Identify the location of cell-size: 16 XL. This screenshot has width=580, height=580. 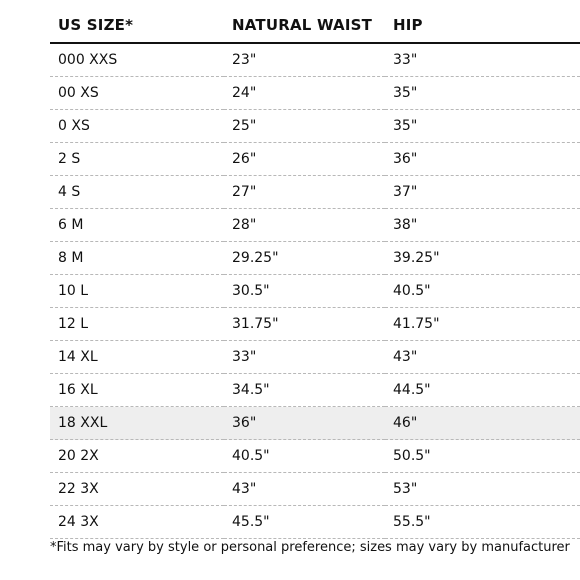
(137, 390).